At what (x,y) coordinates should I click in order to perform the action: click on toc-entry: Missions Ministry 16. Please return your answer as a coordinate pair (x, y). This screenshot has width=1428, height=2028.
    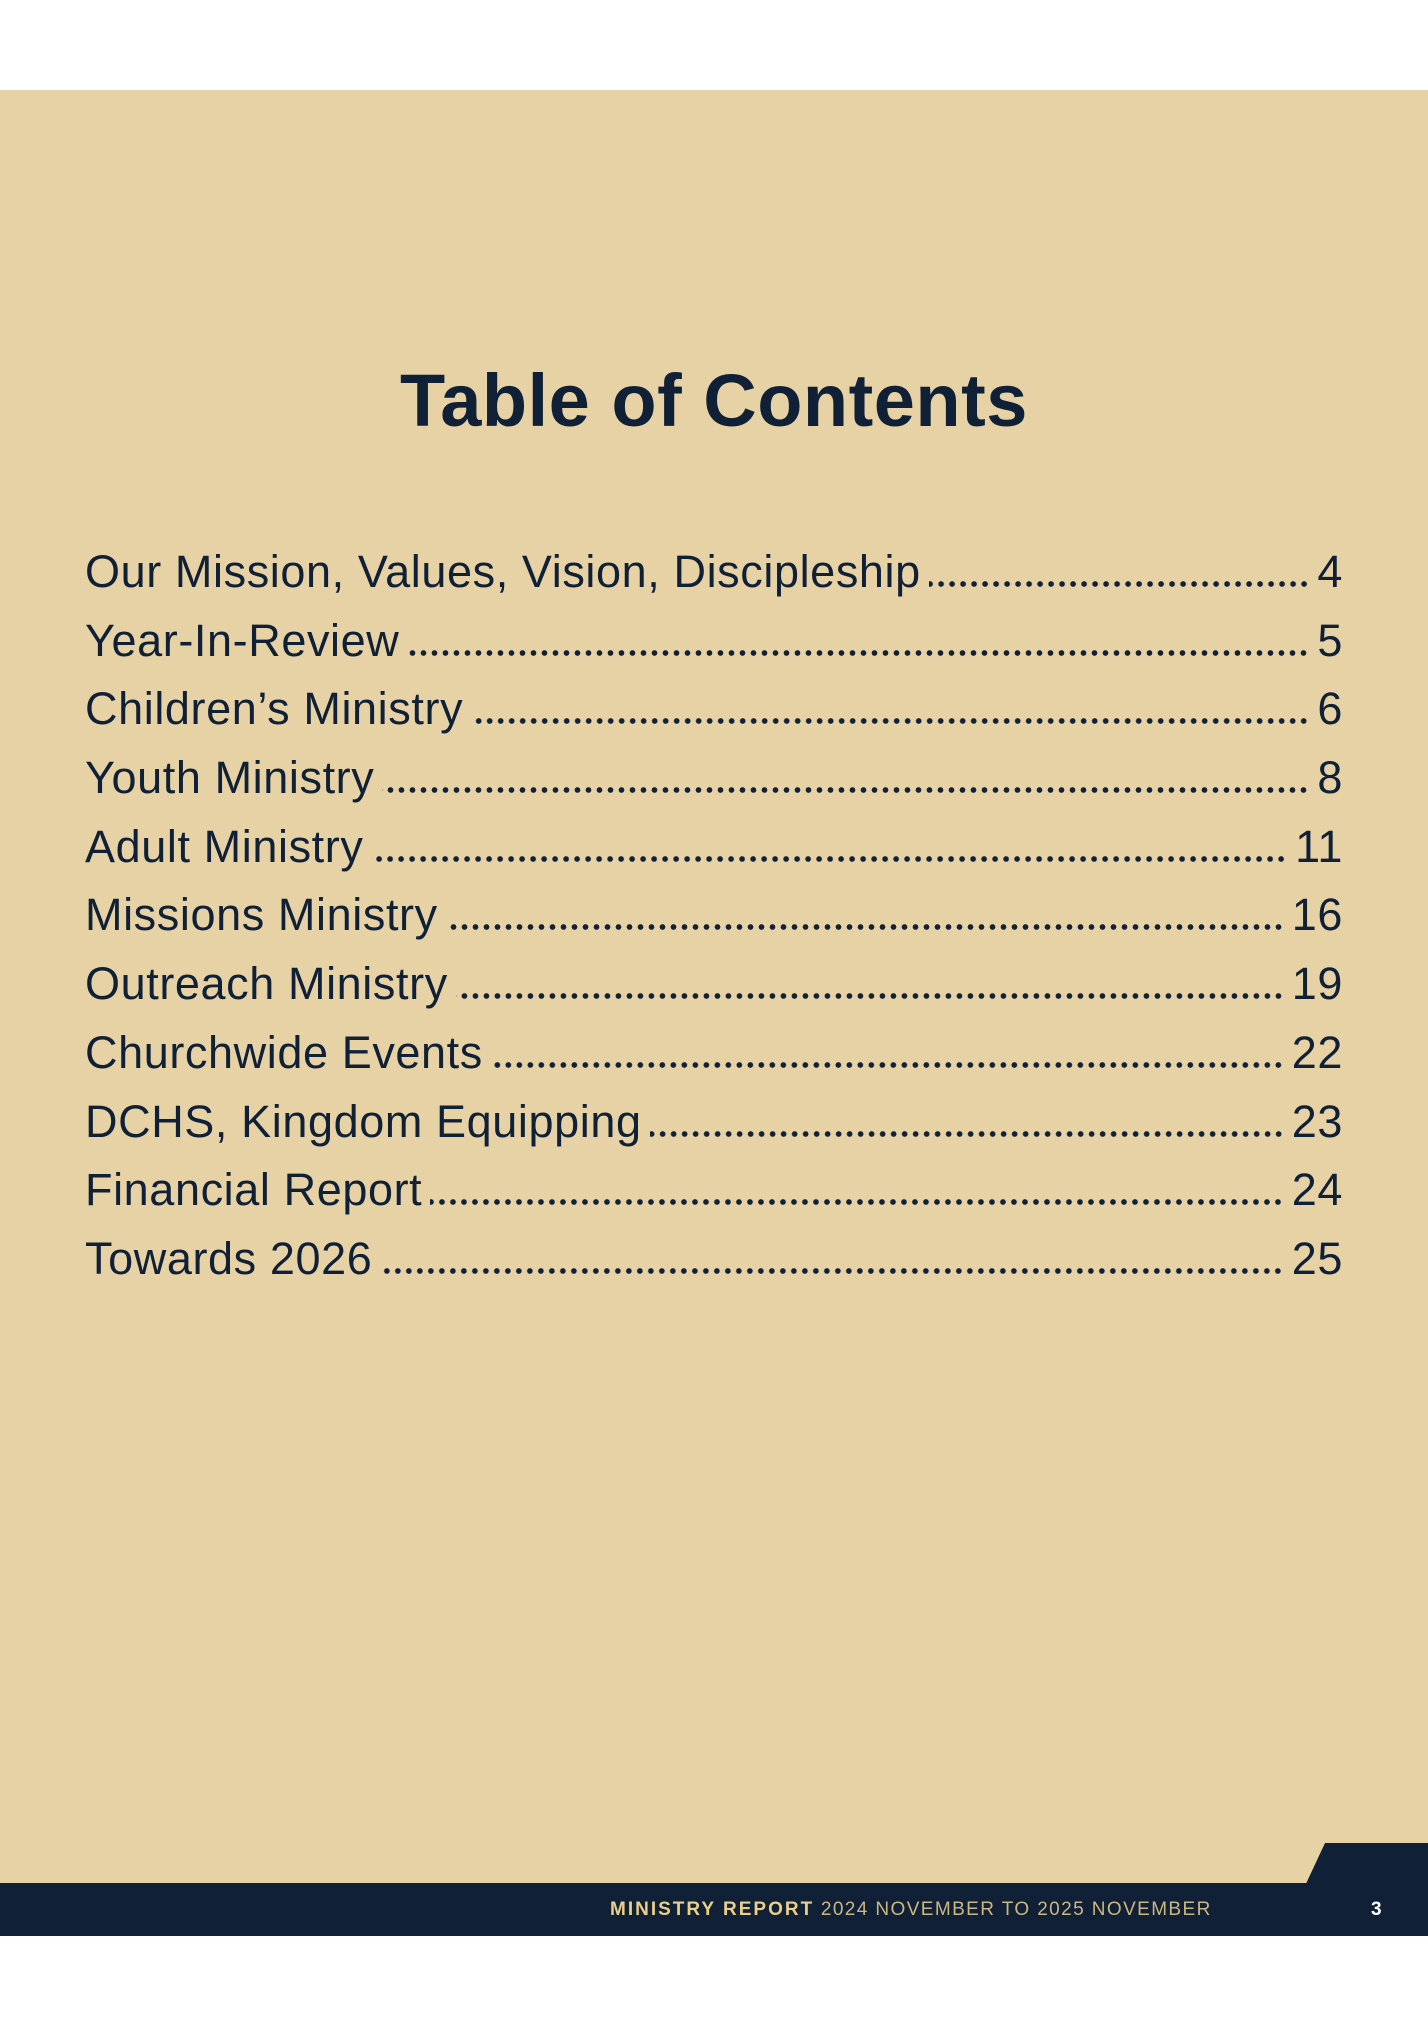
    Looking at the image, I should click on (714, 923).